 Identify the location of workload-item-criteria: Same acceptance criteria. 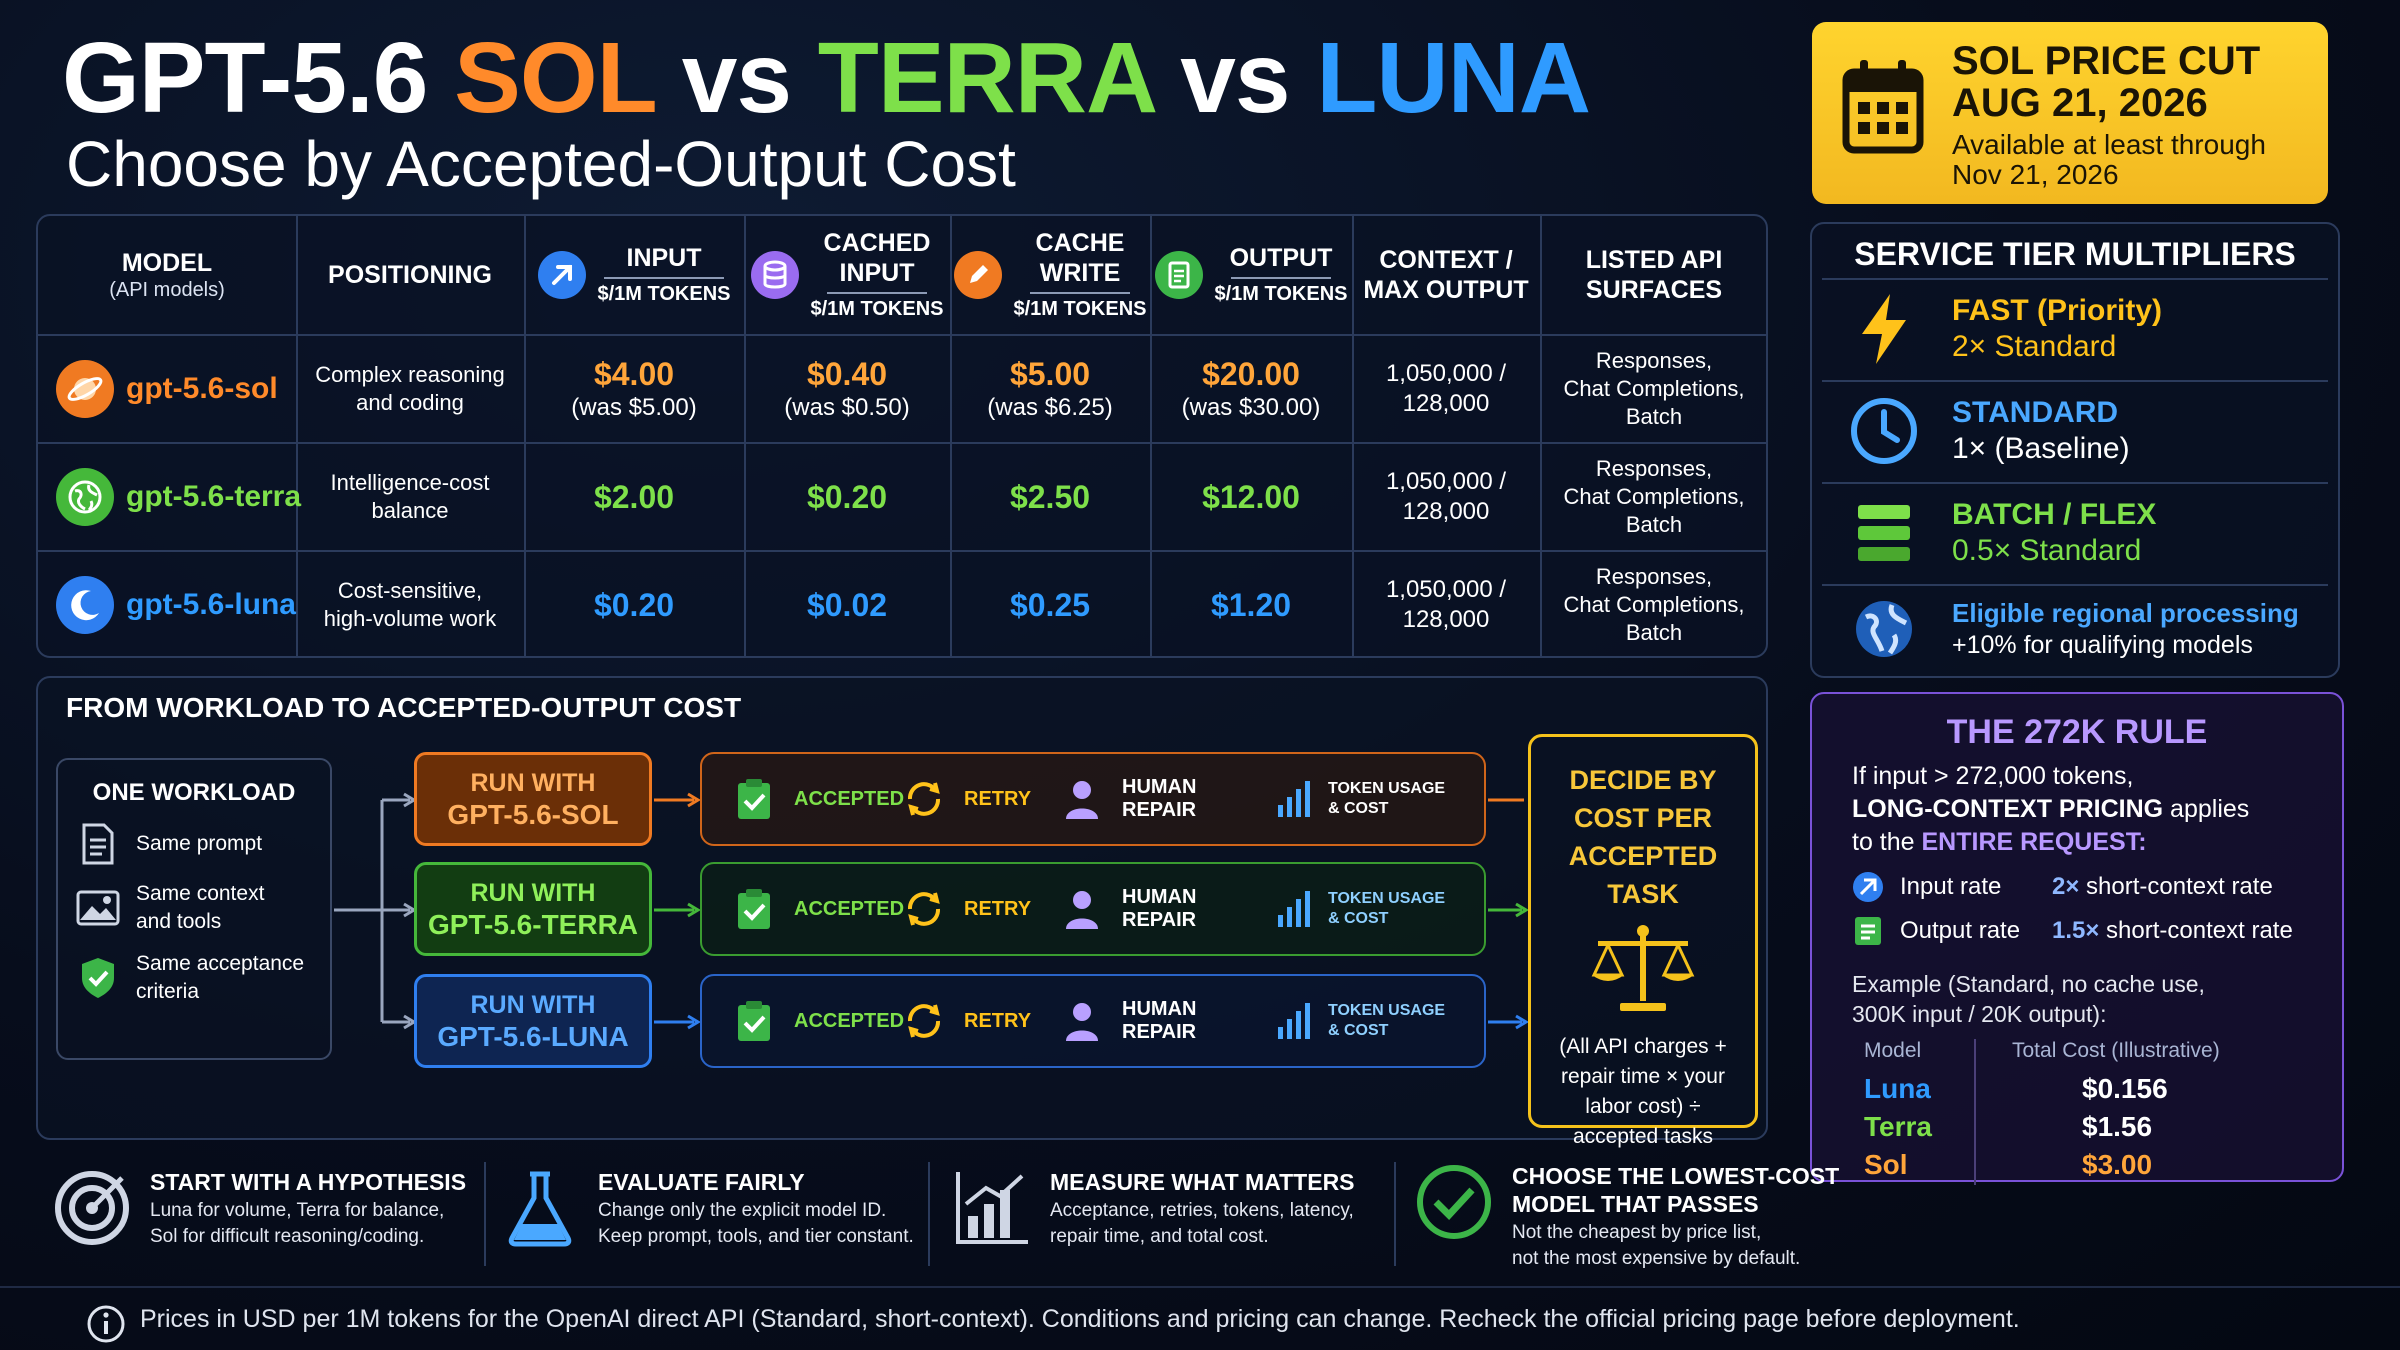
(194, 978).